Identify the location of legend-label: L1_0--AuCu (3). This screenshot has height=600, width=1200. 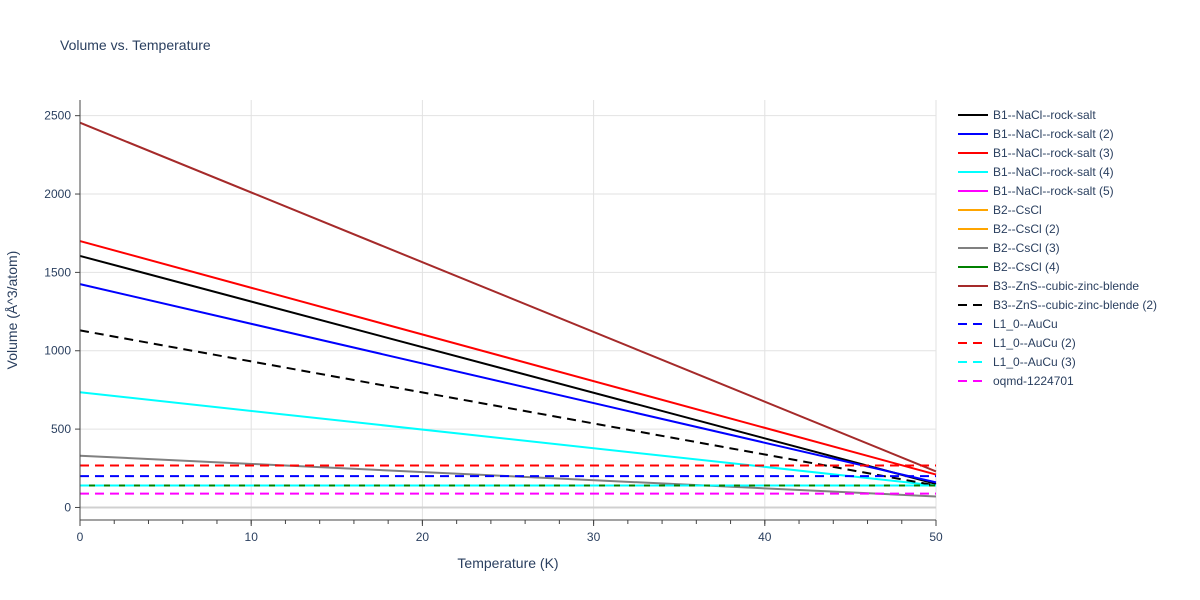
(1034, 362).